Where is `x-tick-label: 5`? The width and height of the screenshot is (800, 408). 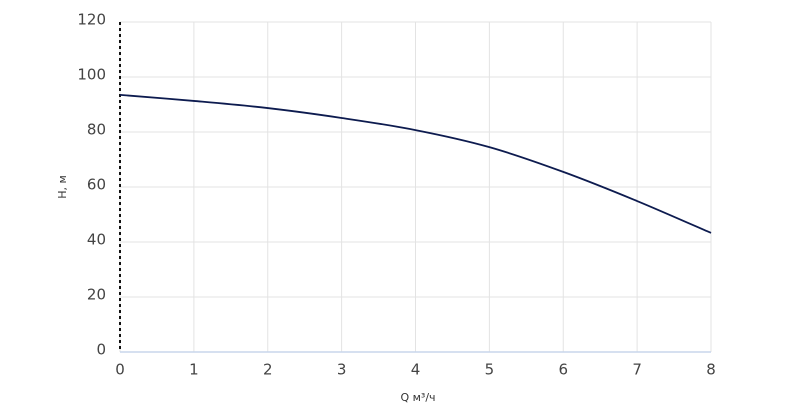
x-tick-label: 5 is located at coordinates (490, 370).